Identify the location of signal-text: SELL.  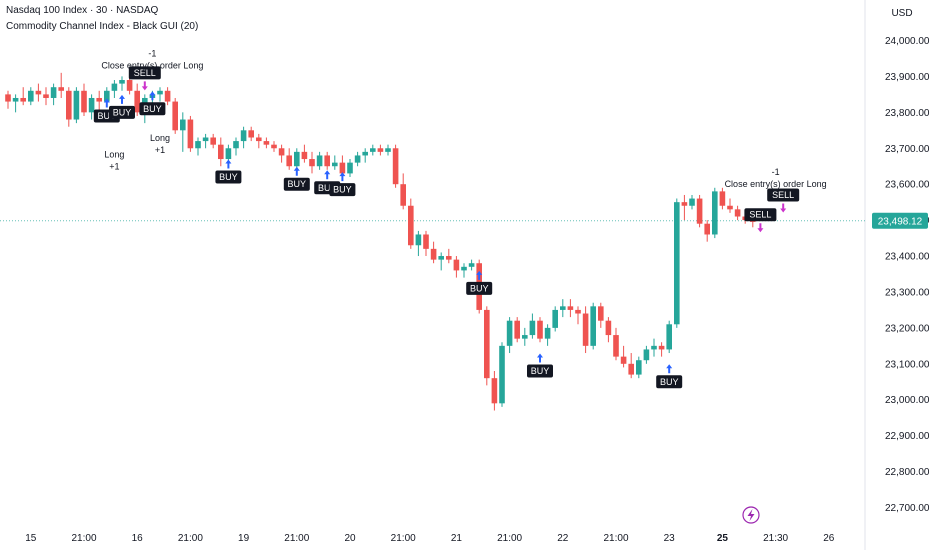
(145, 73).